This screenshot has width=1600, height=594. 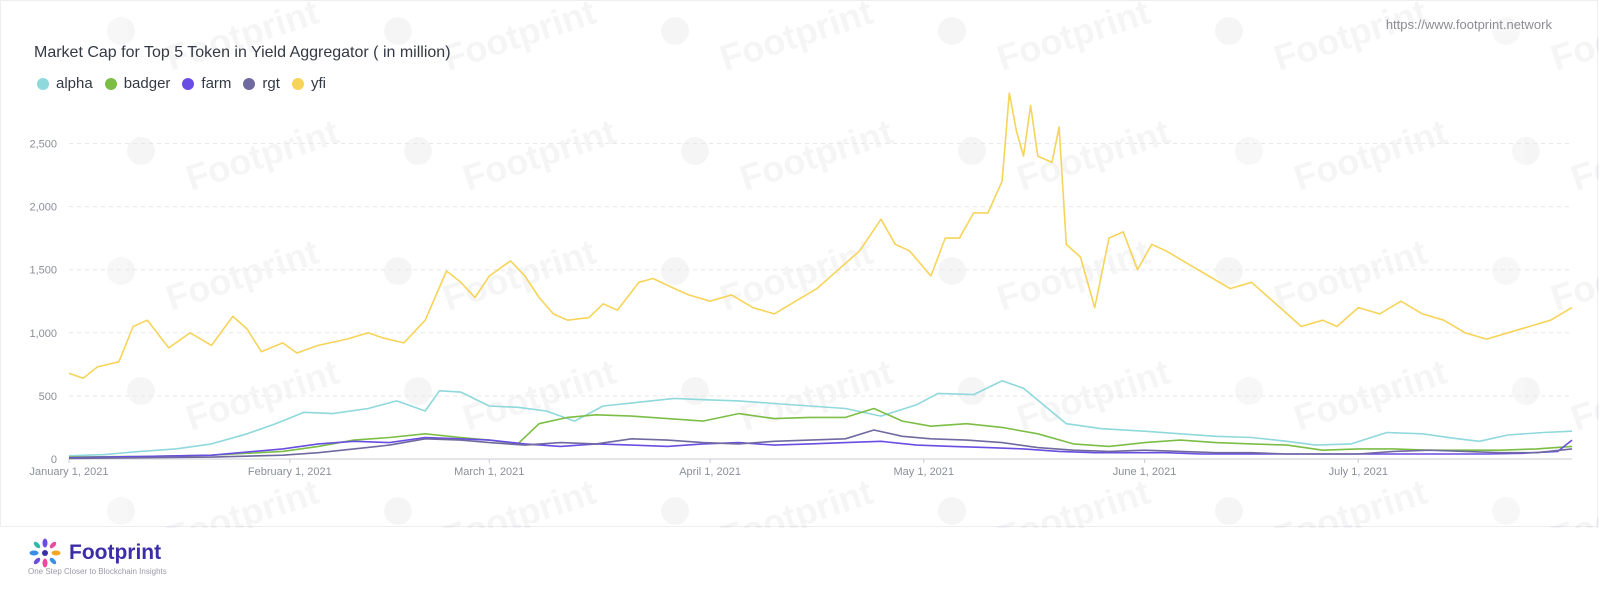 What do you see at coordinates (271, 83) in the screenshot?
I see `legend-label: rgt` at bounding box center [271, 83].